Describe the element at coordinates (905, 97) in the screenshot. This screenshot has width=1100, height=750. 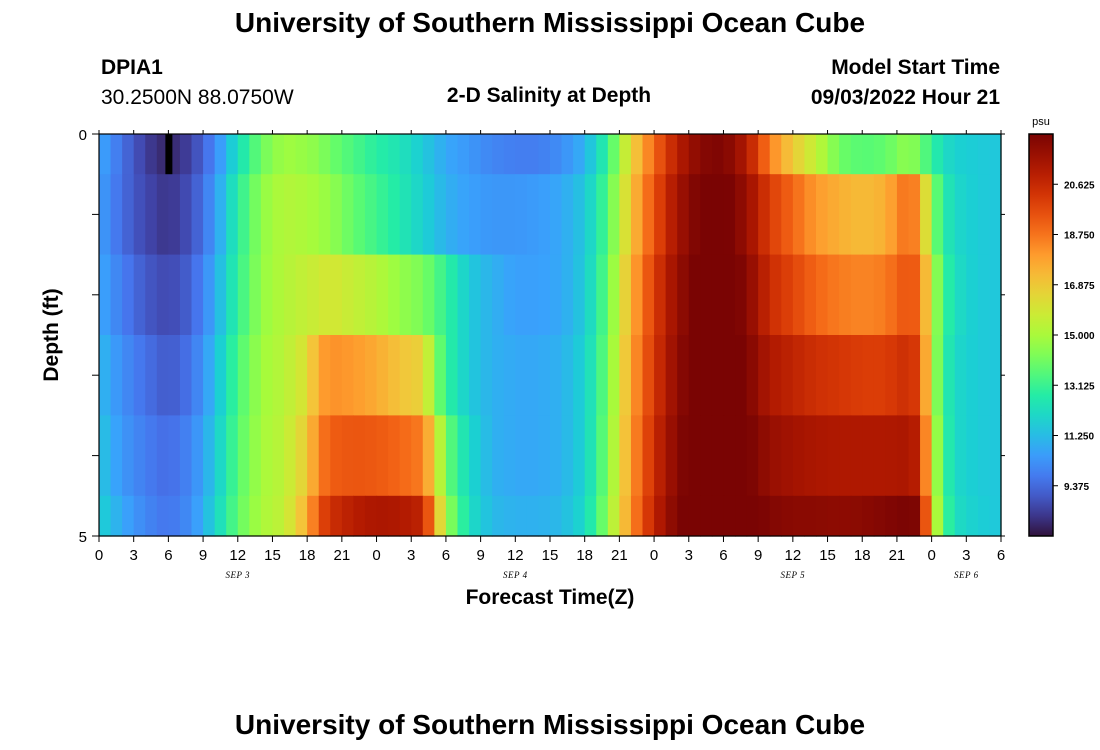
I see `model-start-value: 09/03/2022 Hour 21` at that location.